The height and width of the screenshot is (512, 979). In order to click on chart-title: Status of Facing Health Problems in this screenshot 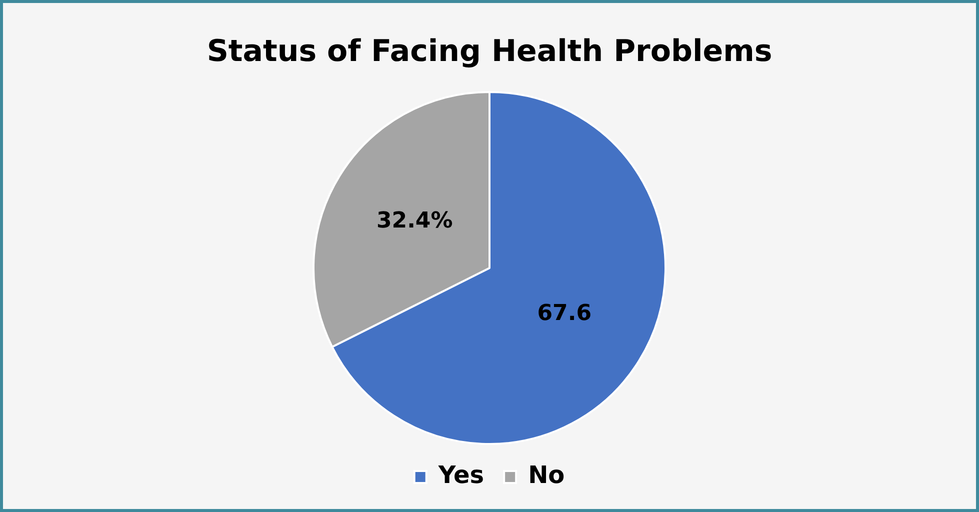, I will do `click(489, 51)`.